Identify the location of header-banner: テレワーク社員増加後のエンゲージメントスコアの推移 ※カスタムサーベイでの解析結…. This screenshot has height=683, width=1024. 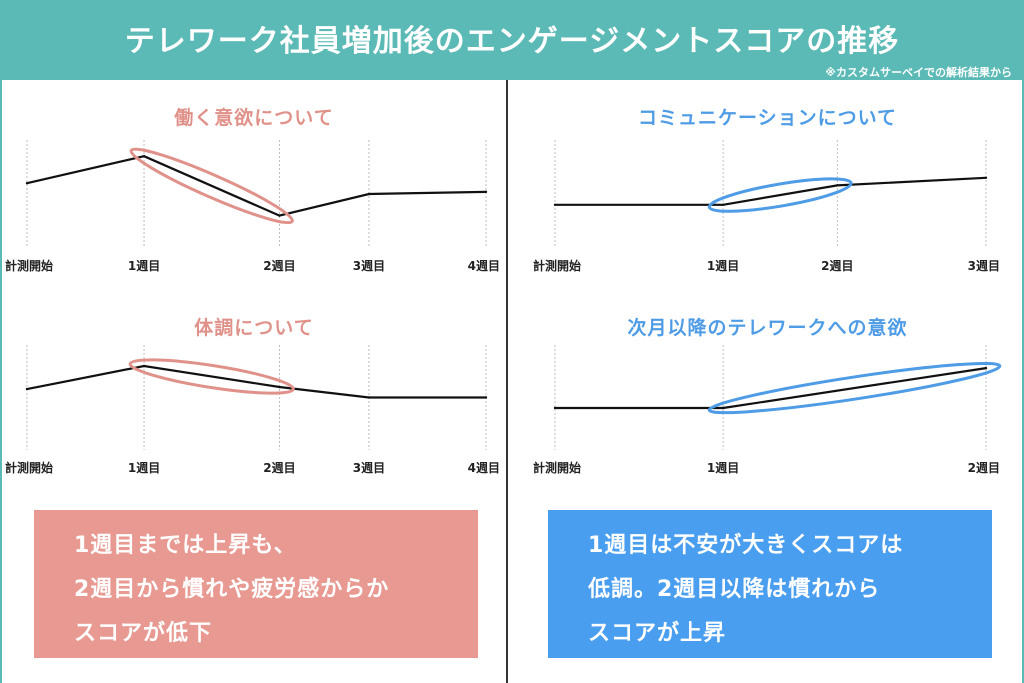
(512, 40).